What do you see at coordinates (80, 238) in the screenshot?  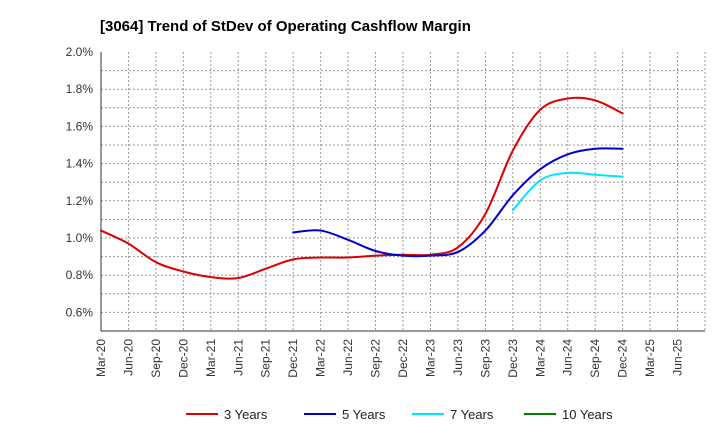 I see `y-tick-label: 1.0%` at bounding box center [80, 238].